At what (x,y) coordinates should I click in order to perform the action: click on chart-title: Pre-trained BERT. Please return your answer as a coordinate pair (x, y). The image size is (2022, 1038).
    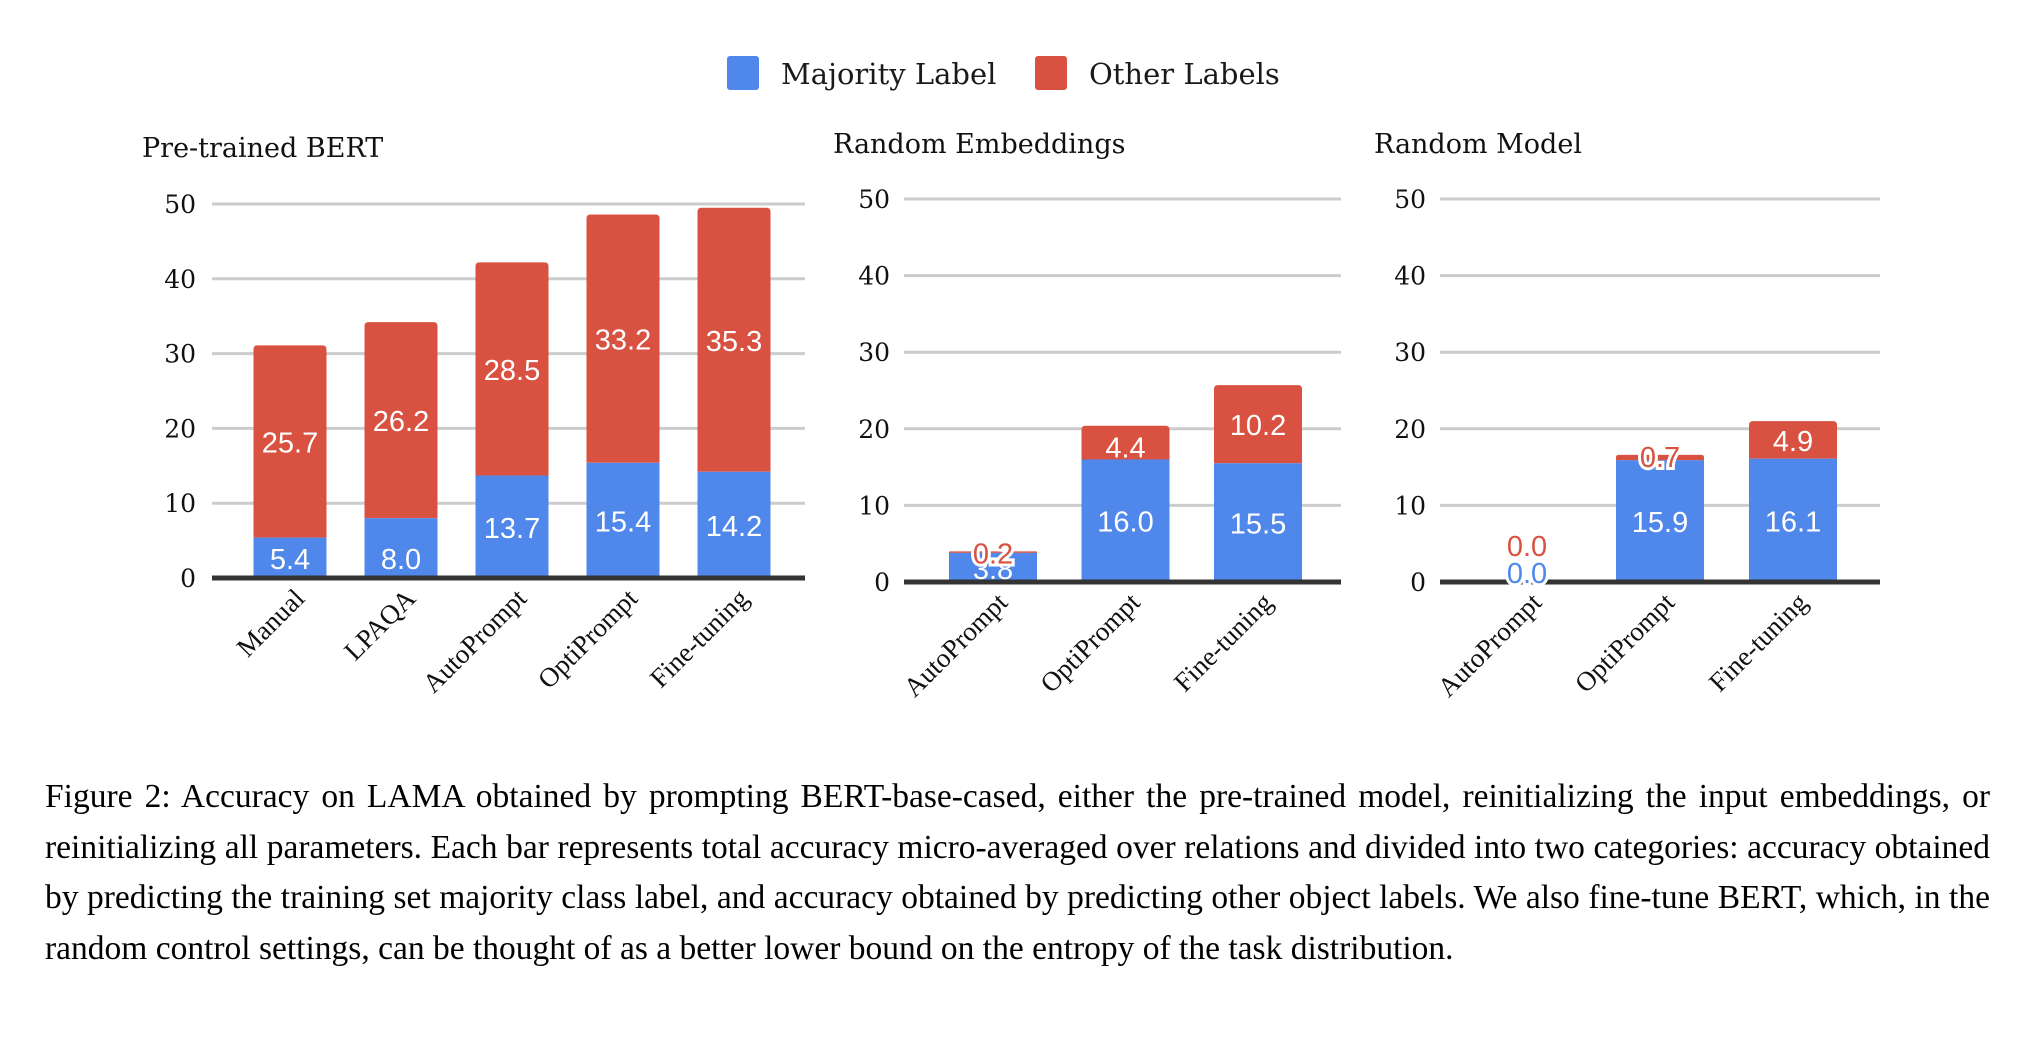
    Looking at the image, I should click on (262, 148).